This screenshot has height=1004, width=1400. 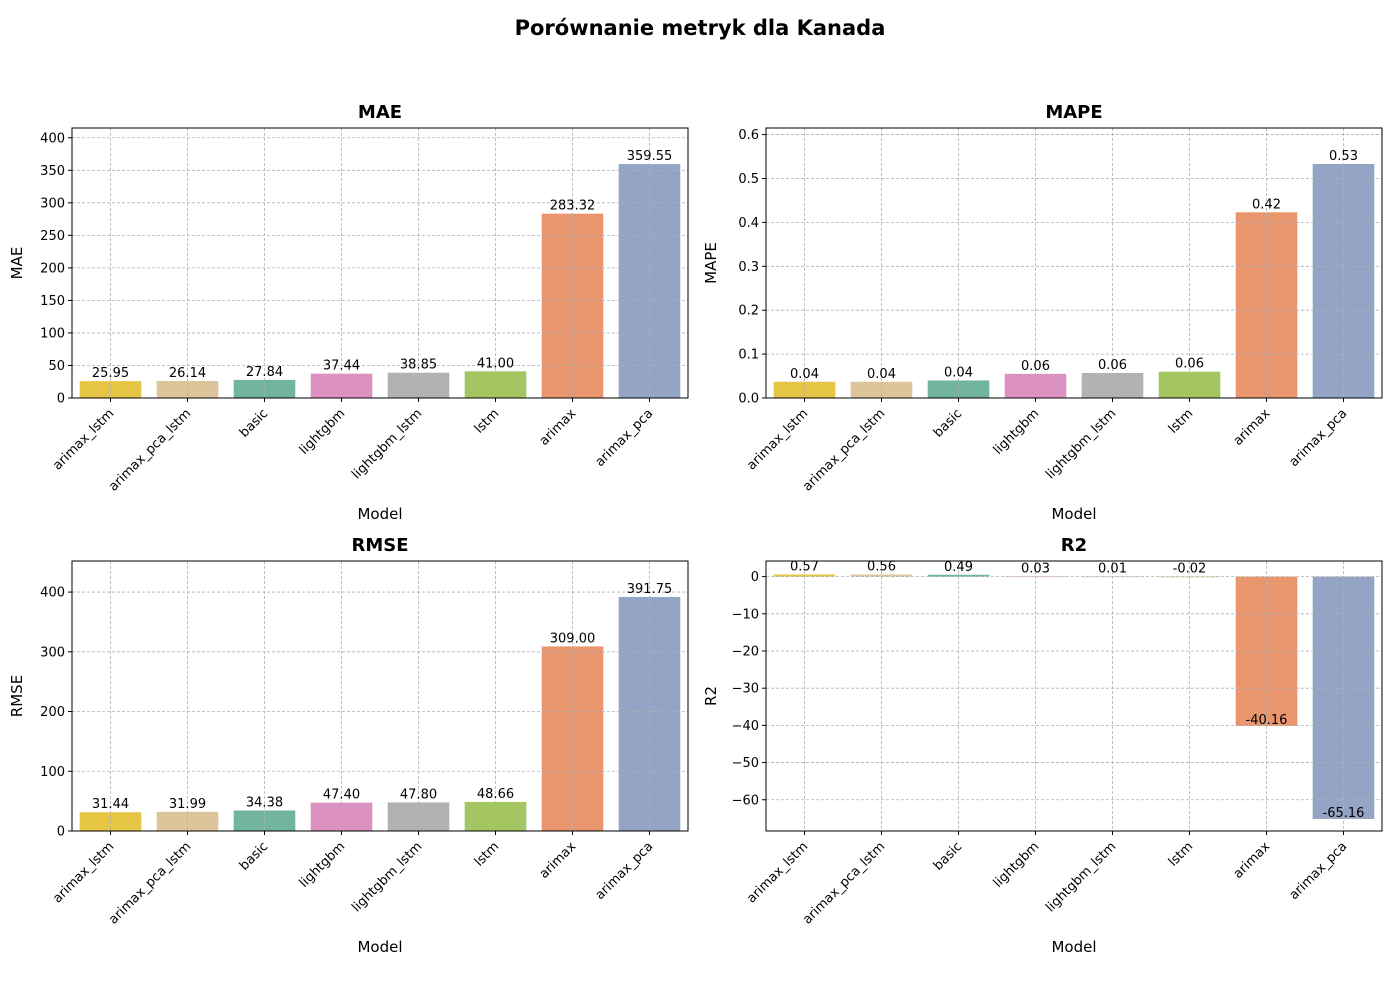 What do you see at coordinates (650, 156) in the screenshot?
I see `data-label: 359.55` at bounding box center [650, 156].